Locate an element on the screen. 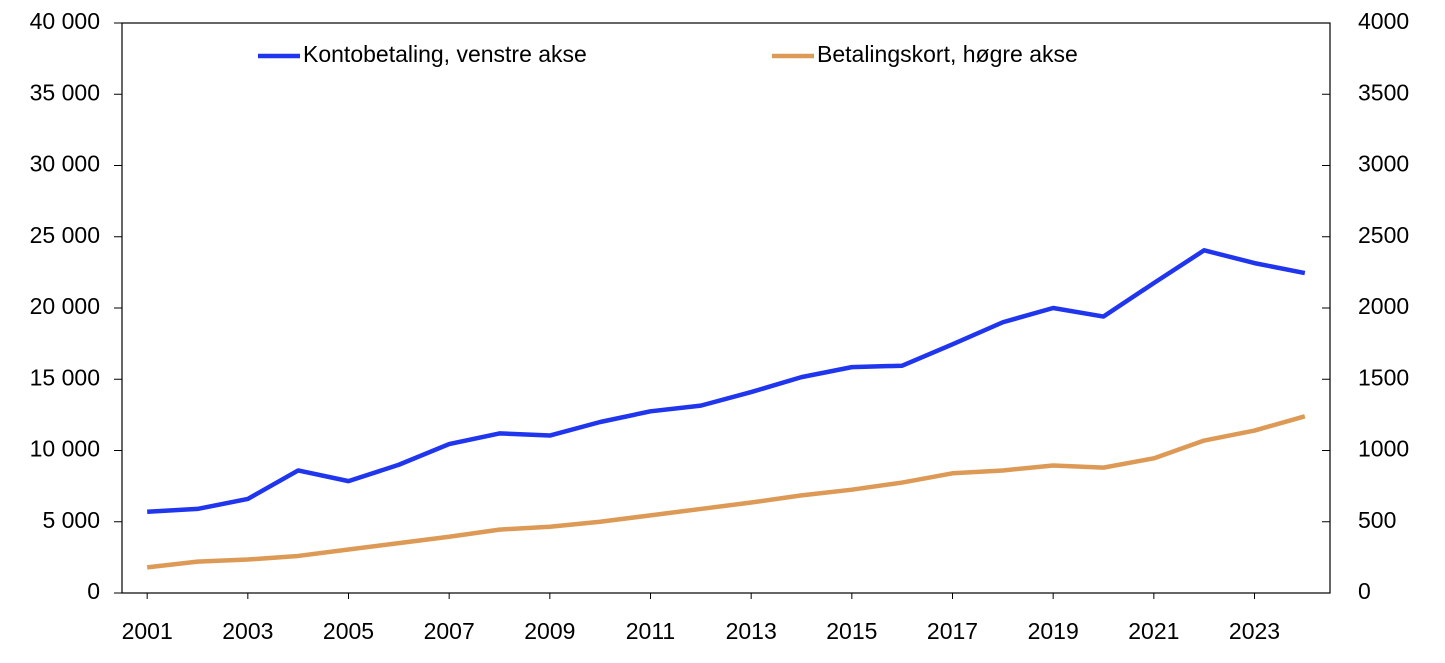 This screenshot has height=663, width=1445. y2-tick-label: 3000 is located at coordinates (1383, 164).